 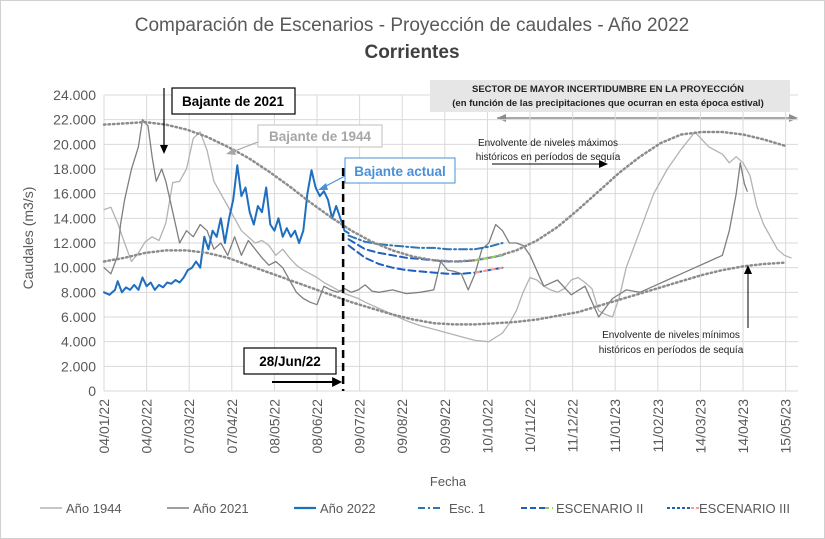 I want to click on x-tick-label: 10/10/22, so click(x=487, y=426).